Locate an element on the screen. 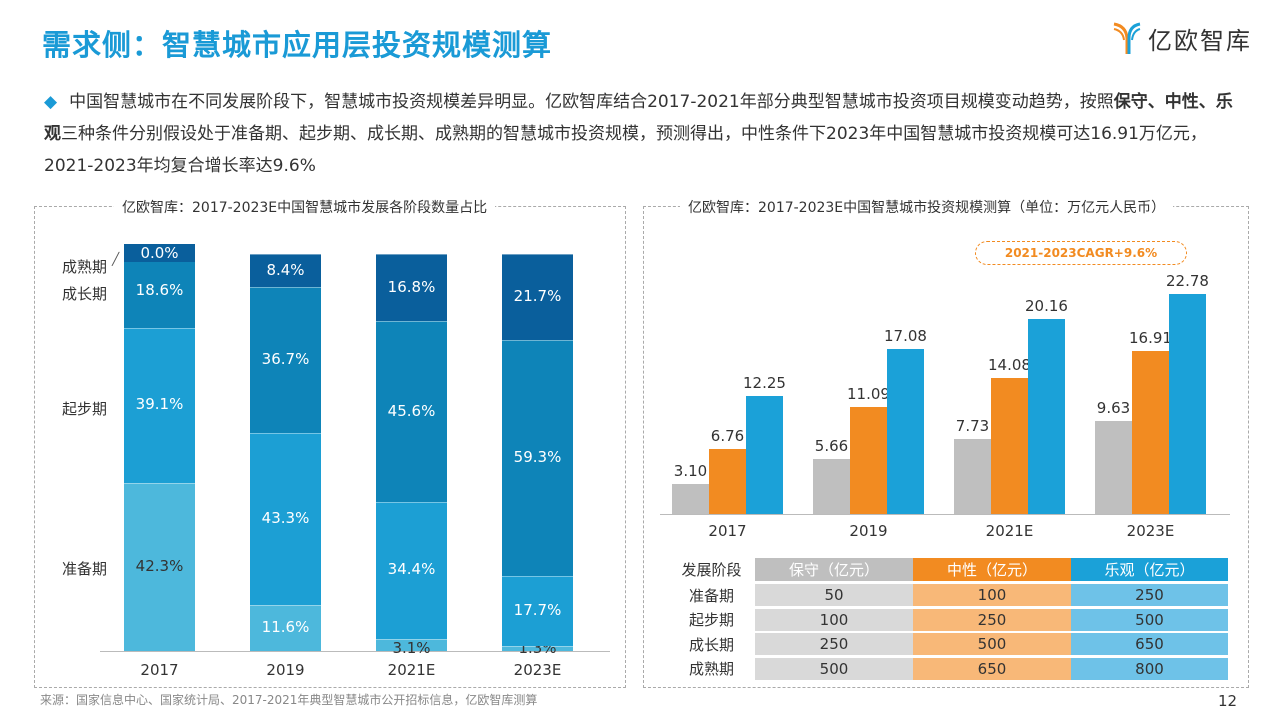 This screenshot has height=720, width=1280. data-label: 7.73 is located at coordinates (972, 426).